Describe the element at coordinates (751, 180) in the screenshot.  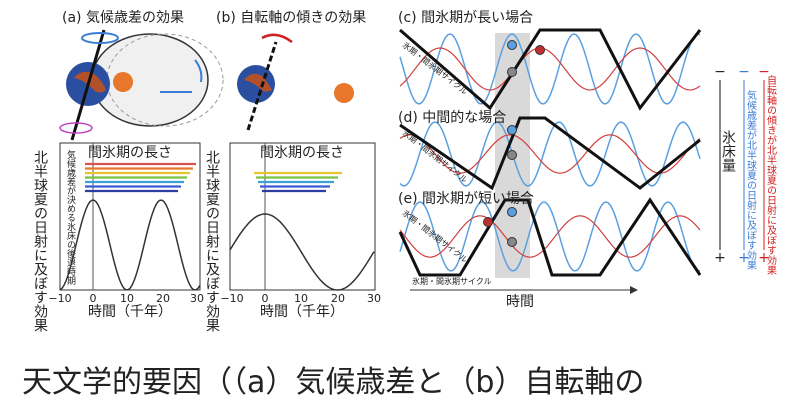
I see `blue-label: 気候歳差が北半球夏の日射に及ぼす効果` at that location.